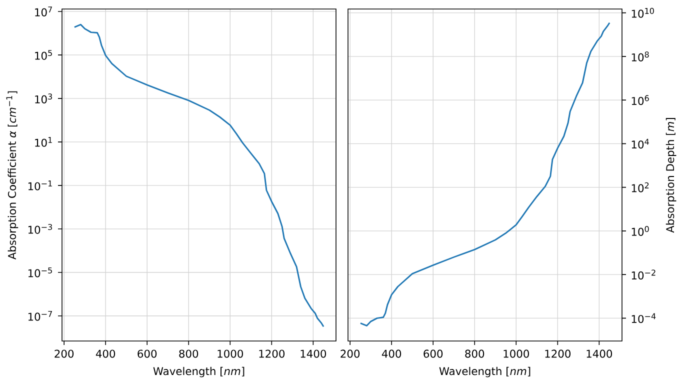 Image resolution: width=680 pixels, height=384 pixels. Describe the element at coordinates (643, 13) in the screenshot. I see `y2-tick-label: 10$^{10}$` at that location.